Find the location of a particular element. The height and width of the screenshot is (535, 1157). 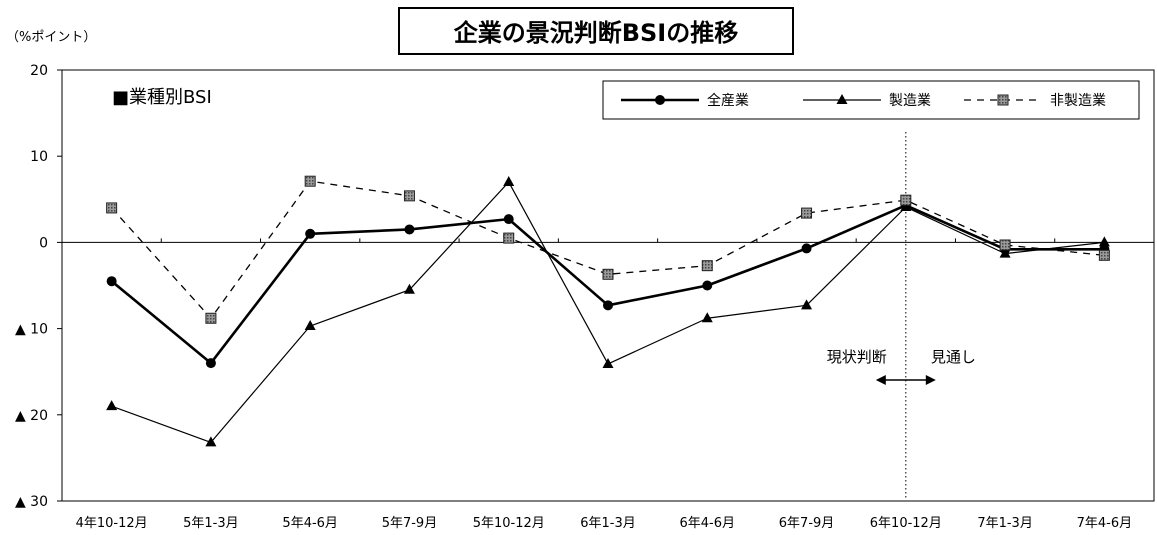

zero-line-group is located at coordinates (608, 240).